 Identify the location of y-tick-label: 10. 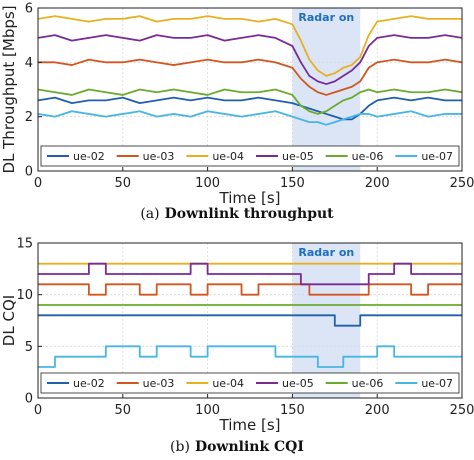
(24, 295).